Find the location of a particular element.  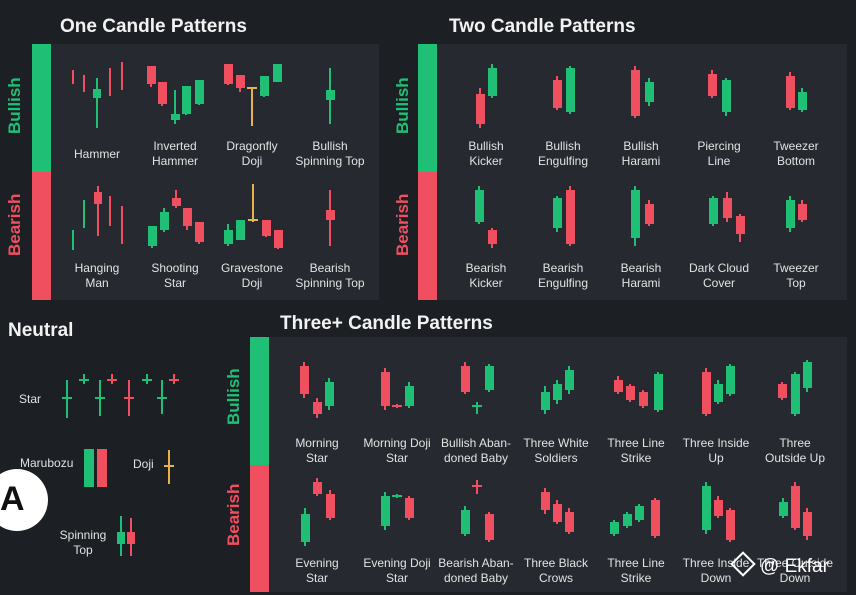

three-bullish-bar is located at coordinates (259, 401).